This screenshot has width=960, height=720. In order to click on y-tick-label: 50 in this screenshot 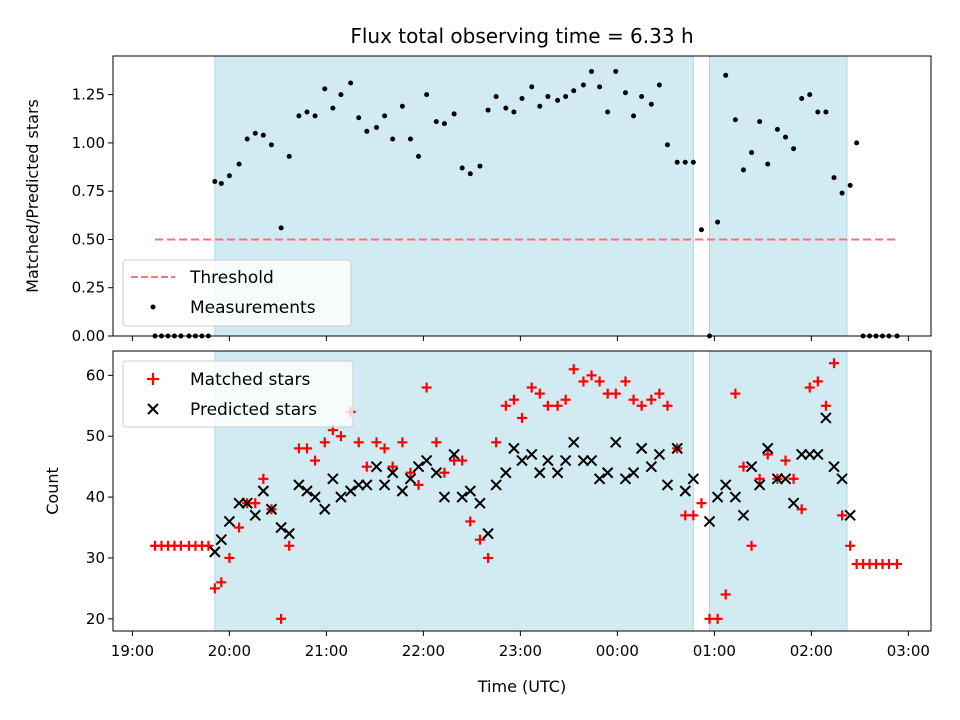, I will do `click(95, 436)`.